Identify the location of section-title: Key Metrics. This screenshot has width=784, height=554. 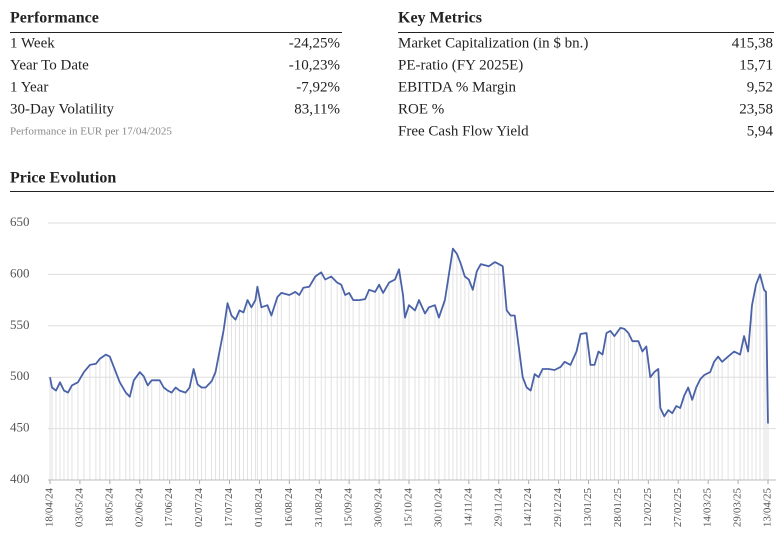
(440, 18).